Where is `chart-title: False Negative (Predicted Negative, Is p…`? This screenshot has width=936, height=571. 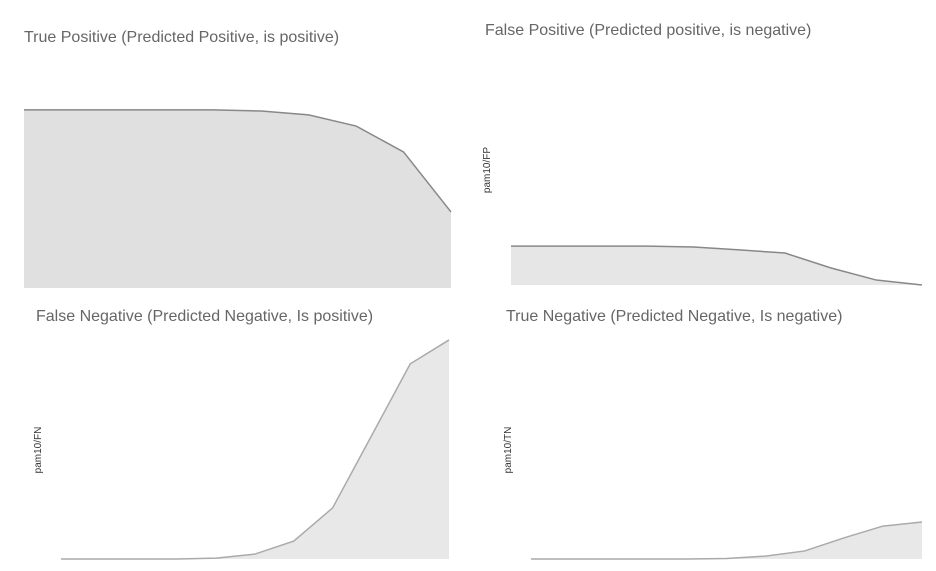
chart-title: False Negative (Predicted Negative, Is p… is located at coordinates (204, 316).